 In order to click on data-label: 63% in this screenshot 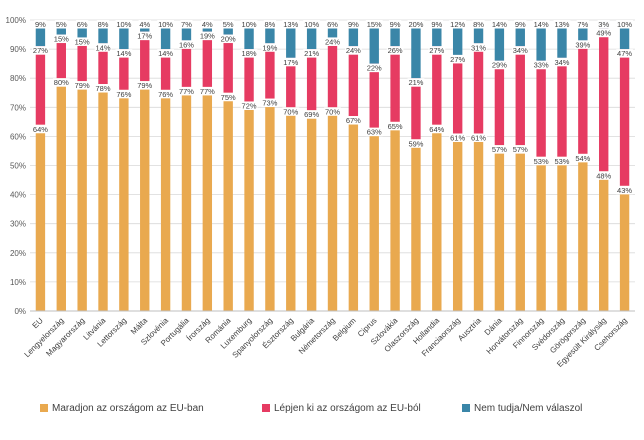, I will do `click(374, 132)`.